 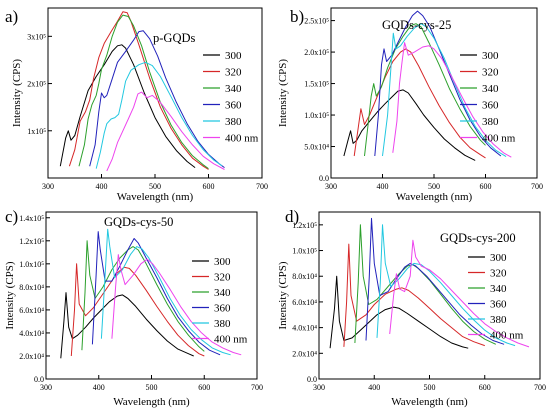 I want to click on y-tick-label: 1.4x10⁵, so click(x=31, y=218).